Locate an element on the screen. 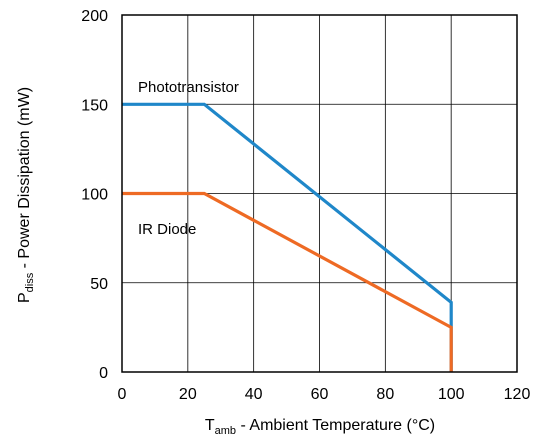 The height and width of the screenshot is (436, 533). annotation-phototransistor: Phototransistor is located at coordinates (188, 87).